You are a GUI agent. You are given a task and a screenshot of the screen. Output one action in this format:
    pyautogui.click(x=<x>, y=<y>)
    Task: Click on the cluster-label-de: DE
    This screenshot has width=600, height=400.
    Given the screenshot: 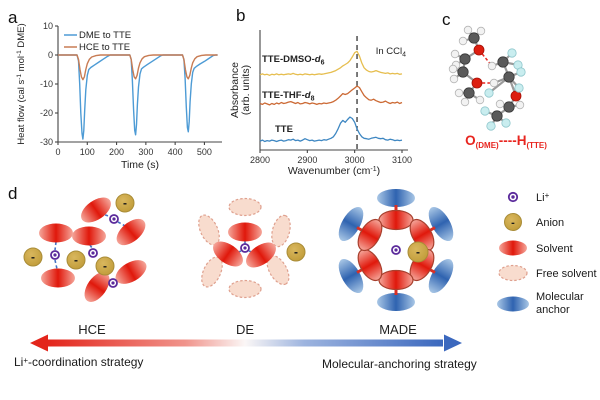 What is the action you would take?
    pyautogui.click(x=245, y=329)
    